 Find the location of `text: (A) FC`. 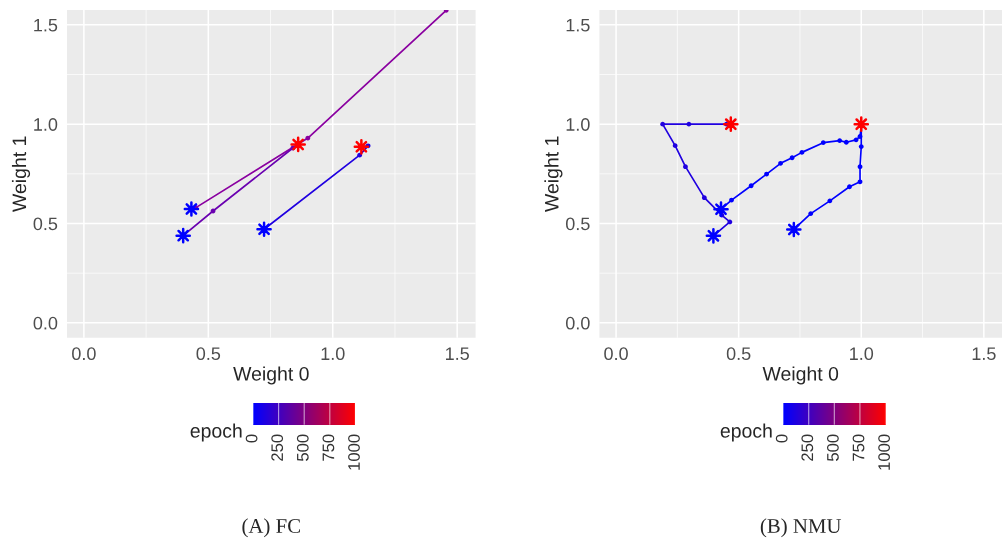

text: (A) FC is located at coordinates (271, 528).